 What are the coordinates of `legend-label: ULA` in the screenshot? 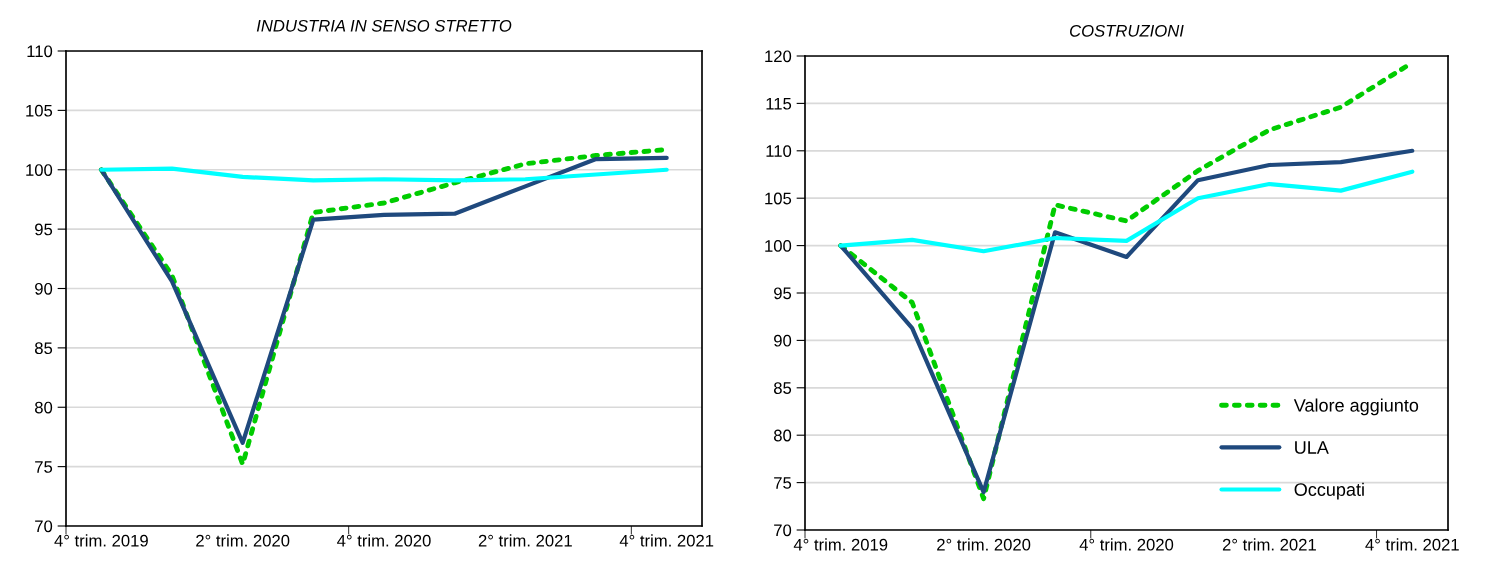 It's located at (1312, 447).